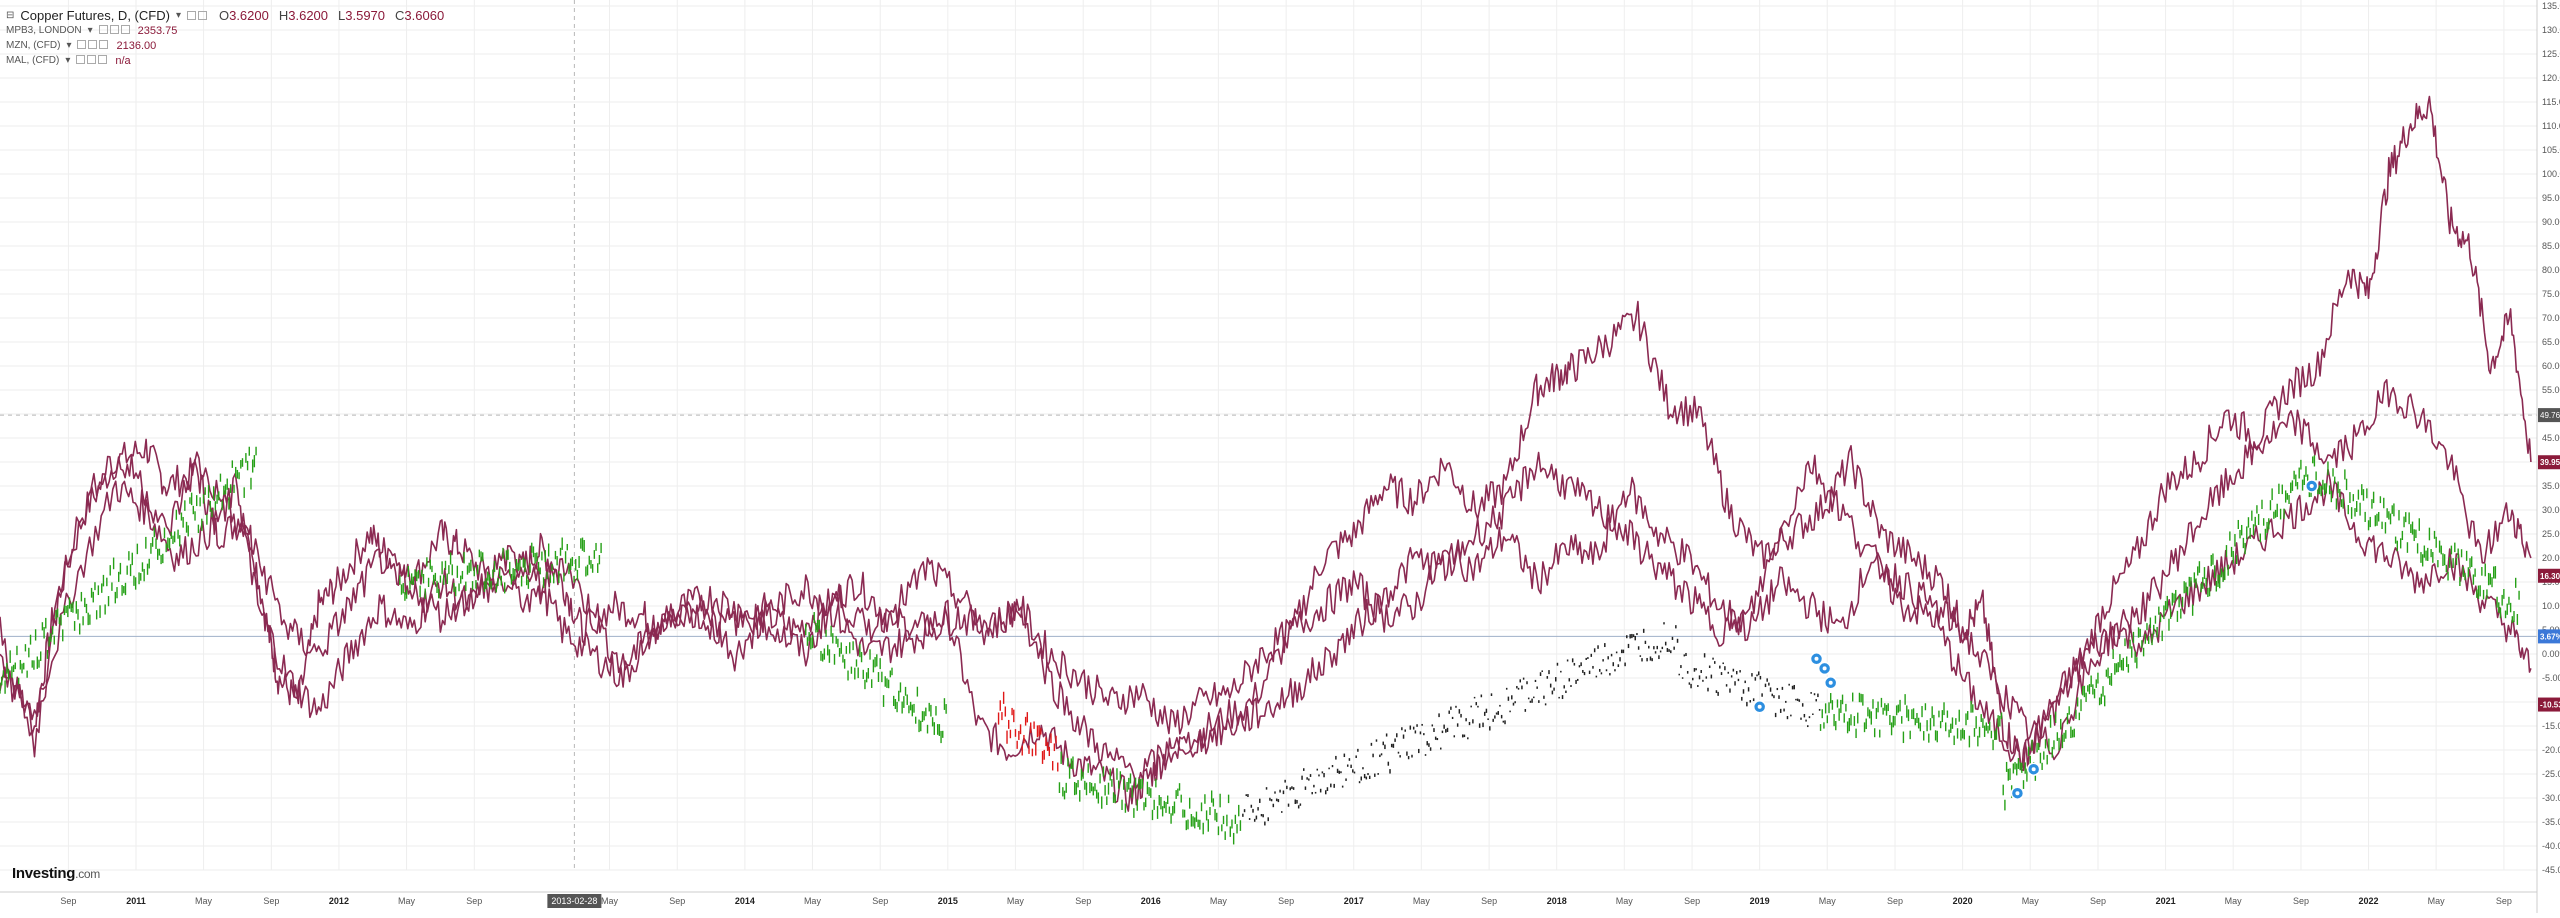  I want to click on settings-boxes, so click(197, 15).